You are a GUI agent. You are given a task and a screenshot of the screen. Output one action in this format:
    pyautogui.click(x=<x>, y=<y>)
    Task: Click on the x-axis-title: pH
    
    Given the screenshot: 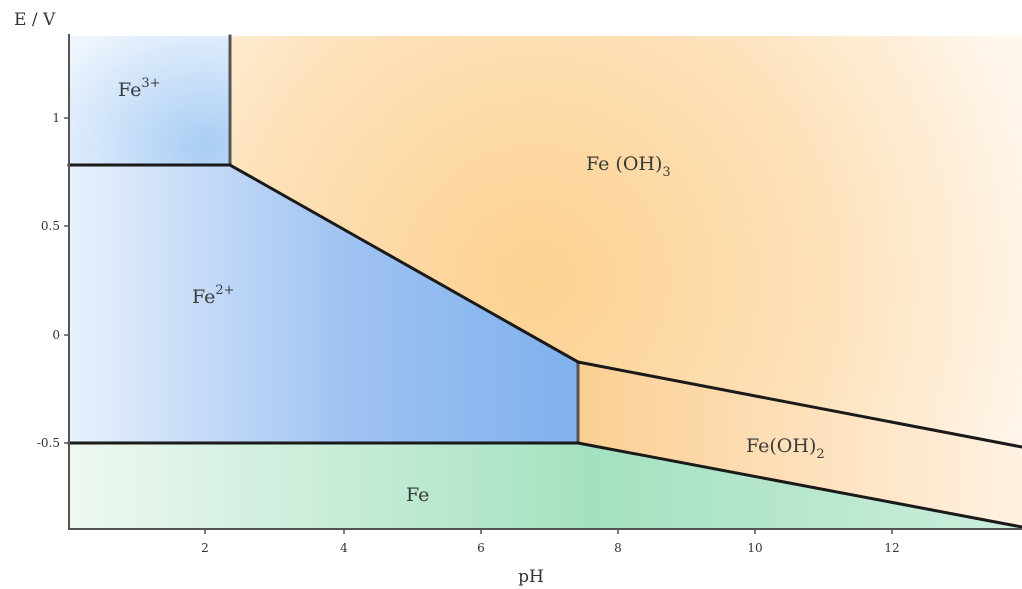 What is the action you would take?
    pyautogui.click(x=531, y=577)
    